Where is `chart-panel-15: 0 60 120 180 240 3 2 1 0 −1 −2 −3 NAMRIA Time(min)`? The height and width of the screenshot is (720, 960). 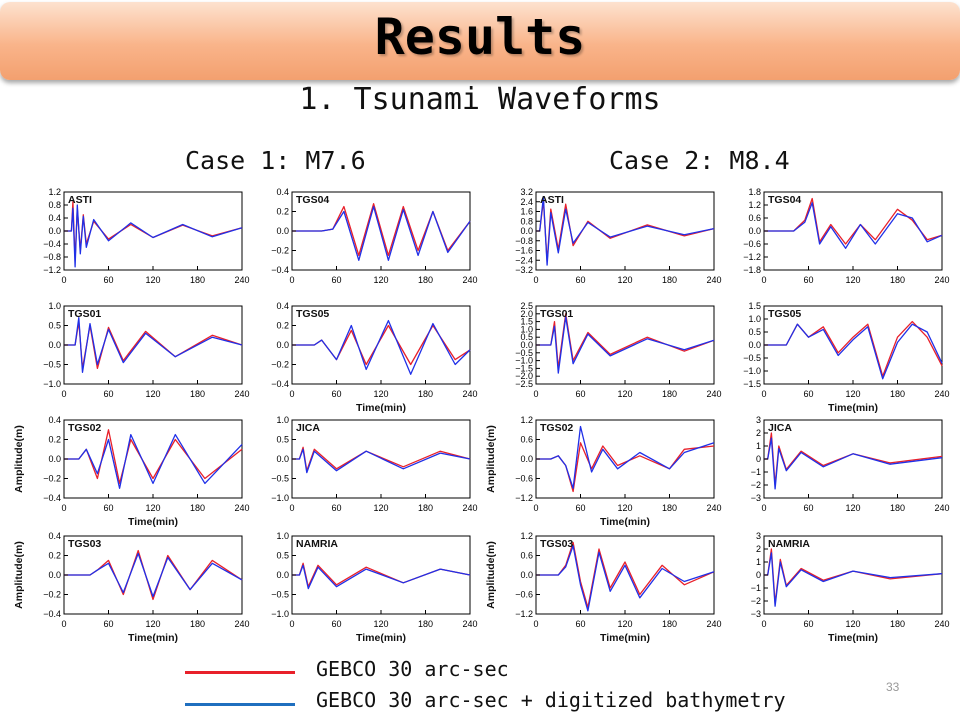 chart-panel-15: 0 60 120 180 240 3 2 1 0 −1 −2 −3 NAMRIA Time(min) is located at coordinates (850, 587).